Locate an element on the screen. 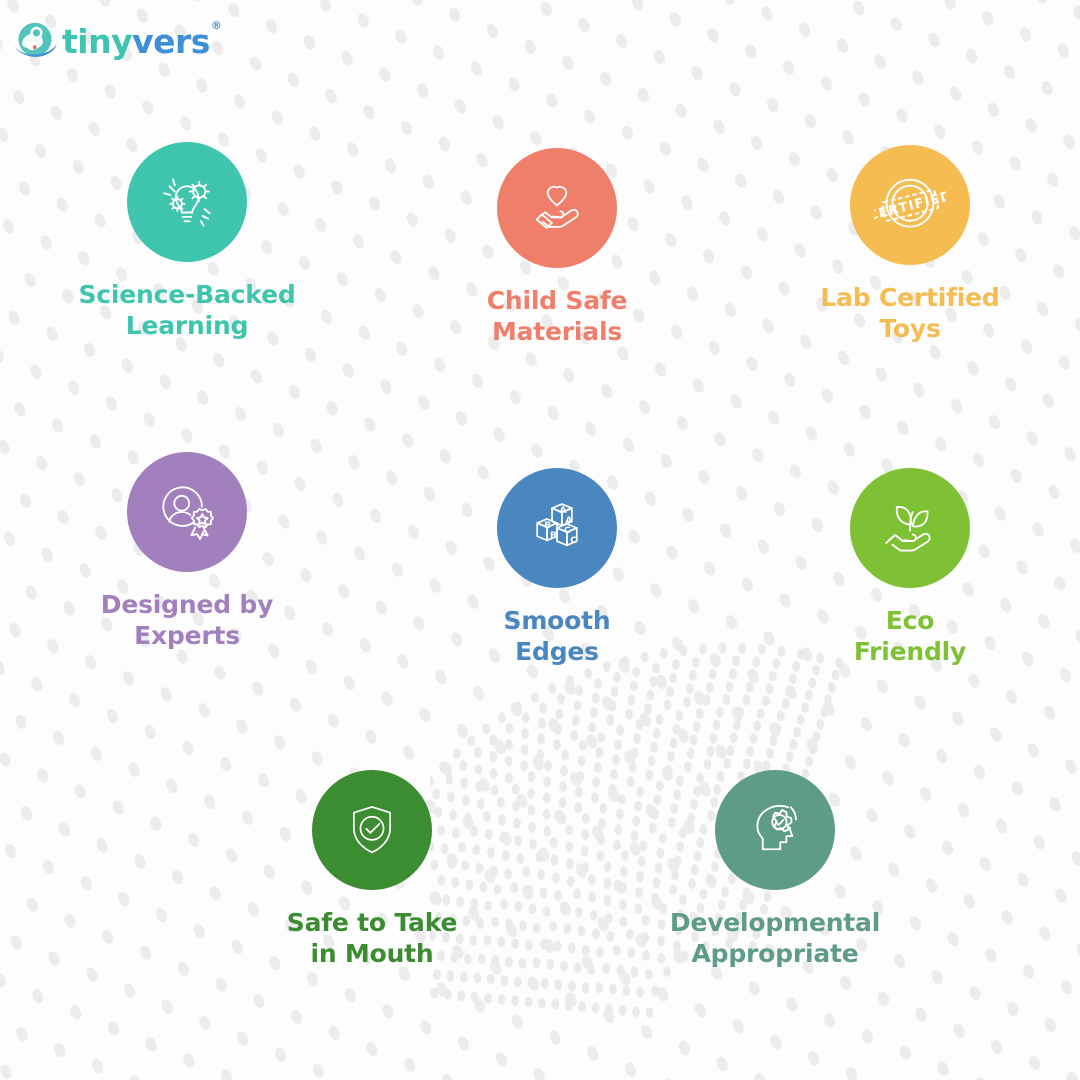  feature-label-lab-certified-toys: Lab Certified Toys is located at coordinates (910, 313).